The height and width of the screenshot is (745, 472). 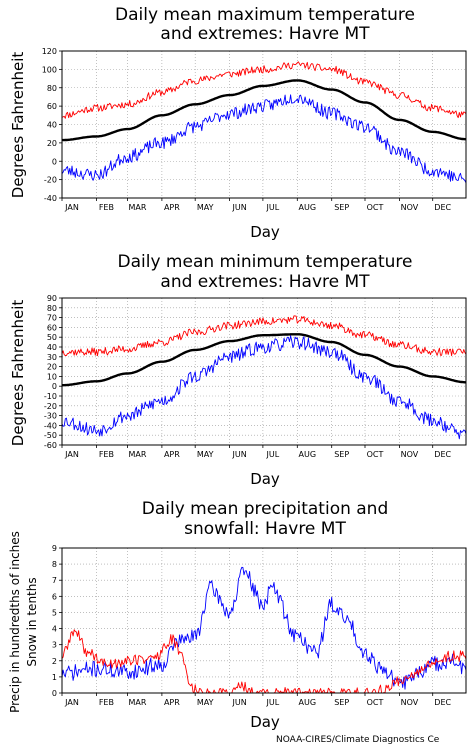 I want to click on y-tick-label: 2, so click(x=54, y=661).